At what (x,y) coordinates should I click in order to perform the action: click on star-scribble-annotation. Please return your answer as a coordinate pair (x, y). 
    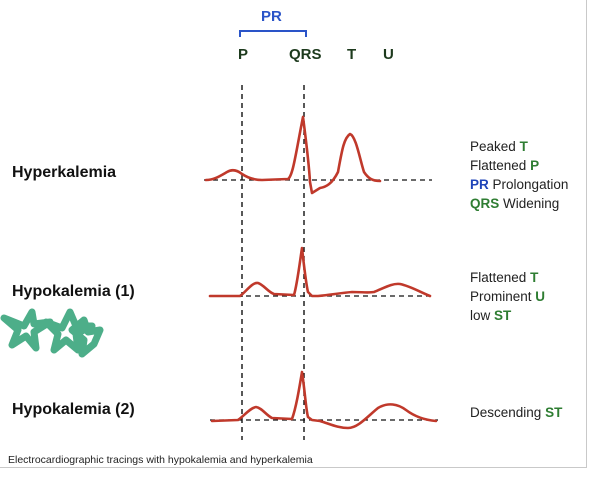
    Looking at the image, I should click on (52, 333).